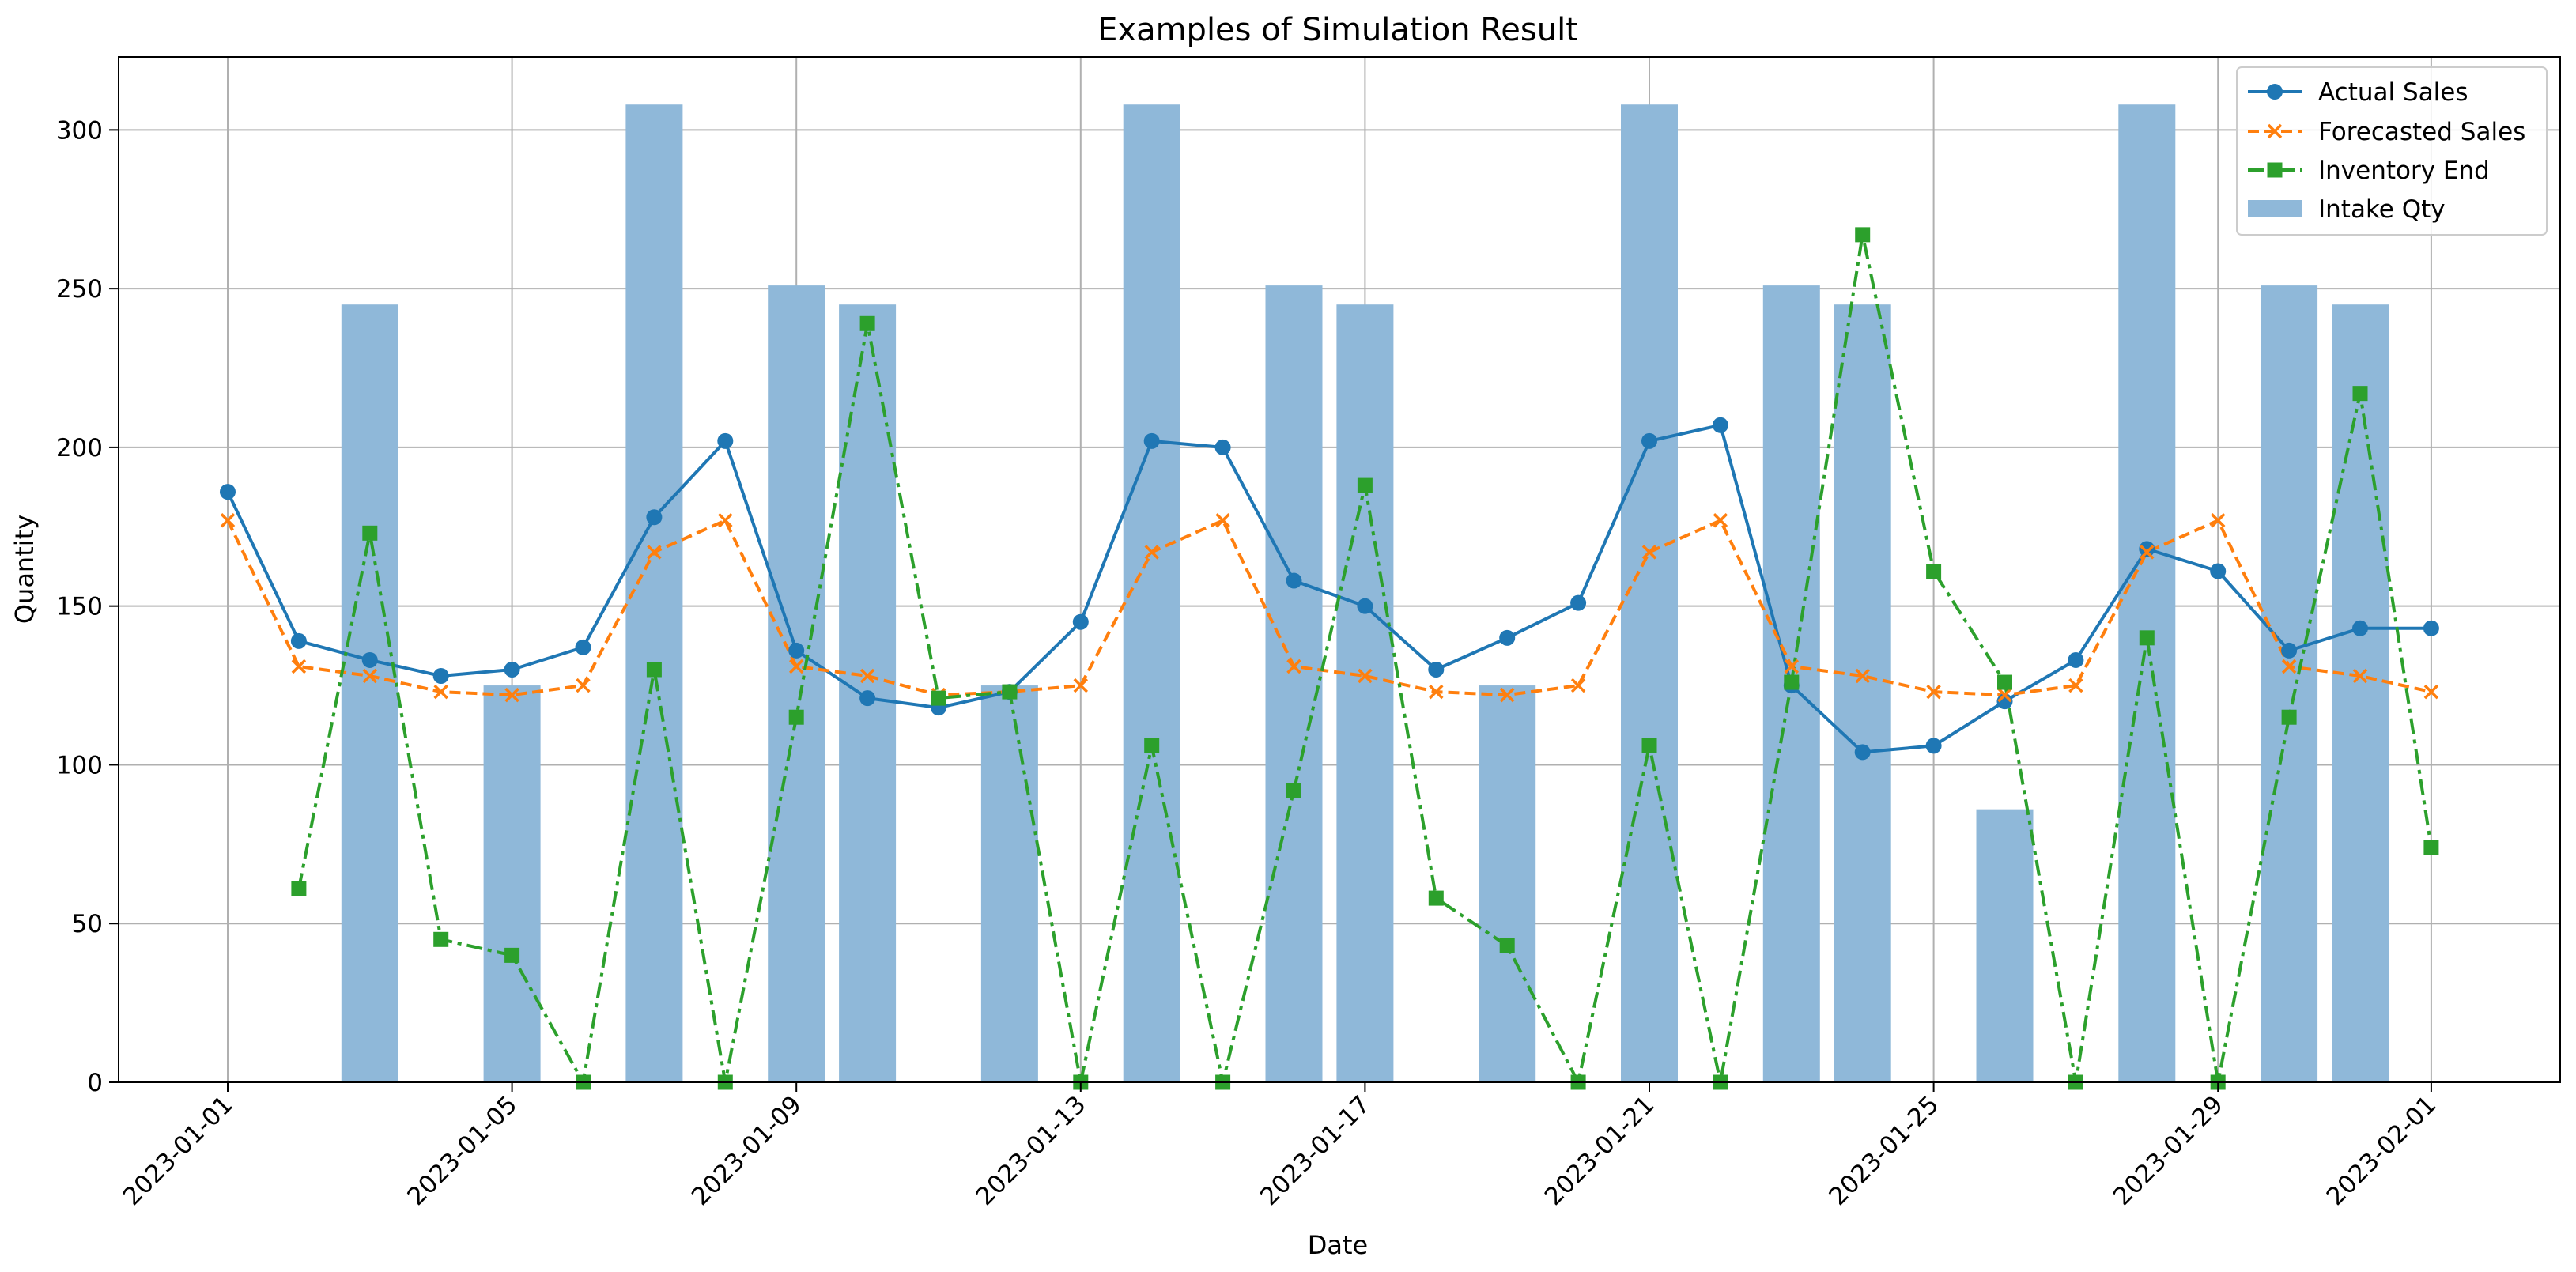 This screenshot has height=1272, width=2576. I want to click on y-tick-label: 100, so click(79, 765).